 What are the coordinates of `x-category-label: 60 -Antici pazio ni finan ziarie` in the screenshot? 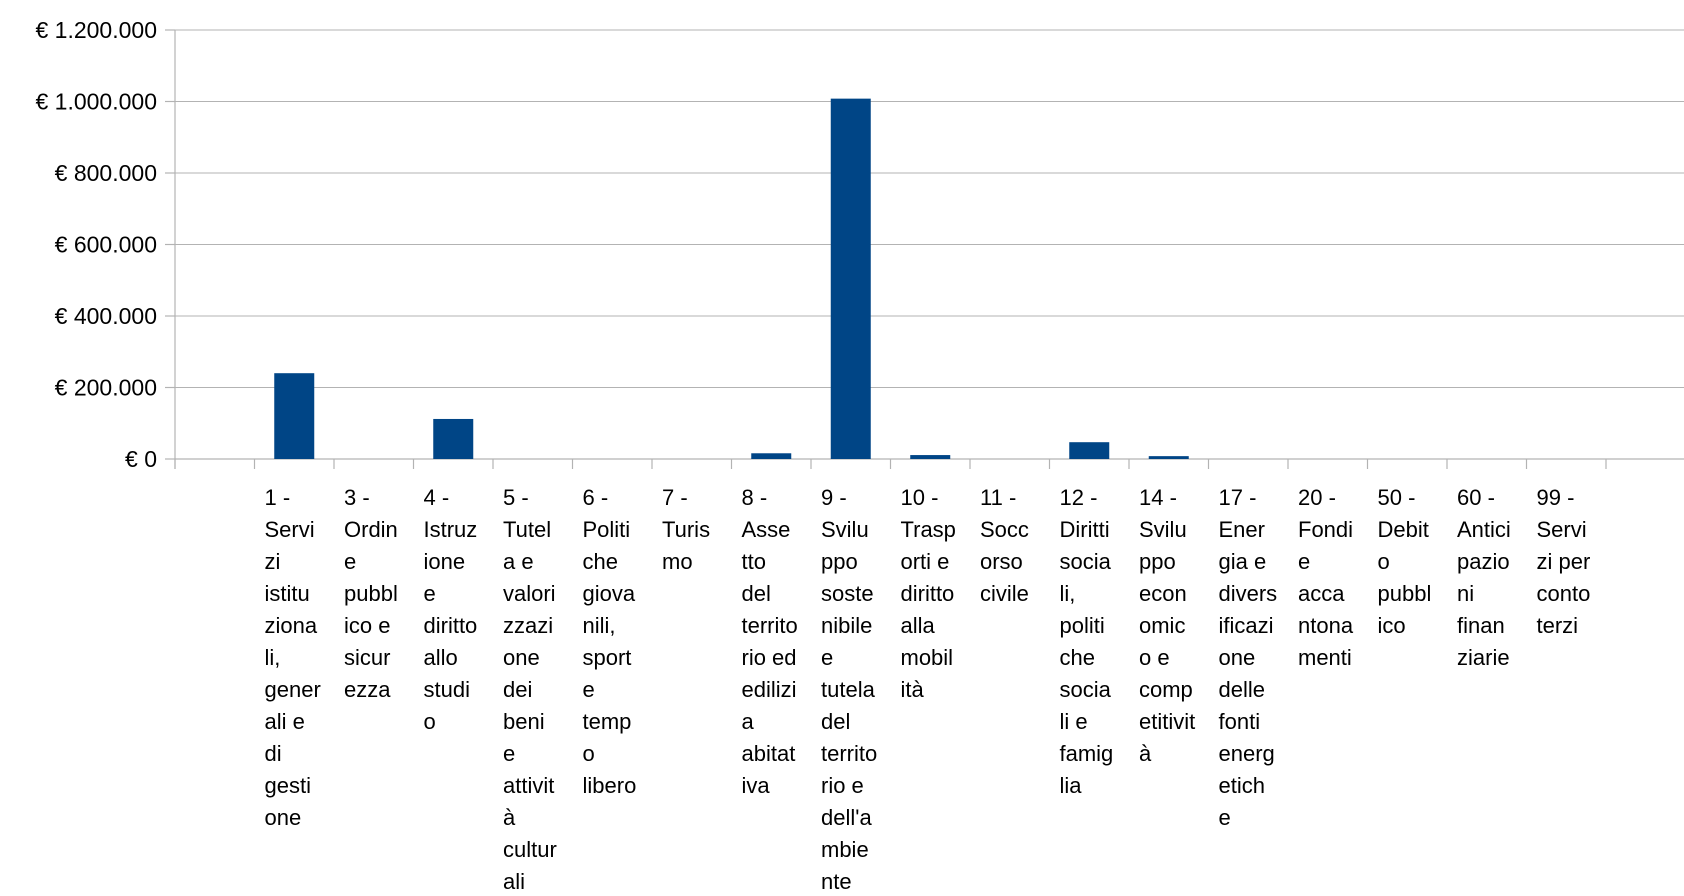 It's located at (1484, 577).